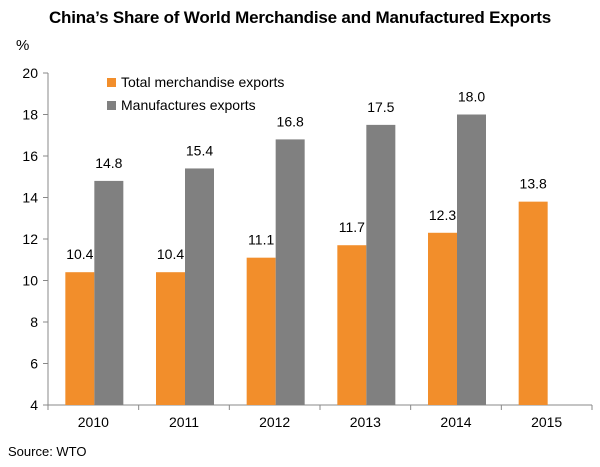 The image size is (600, 467). Describe the element at coordinates (108, 163) in the screenshot. I see `data-label: 14.8` at that location.